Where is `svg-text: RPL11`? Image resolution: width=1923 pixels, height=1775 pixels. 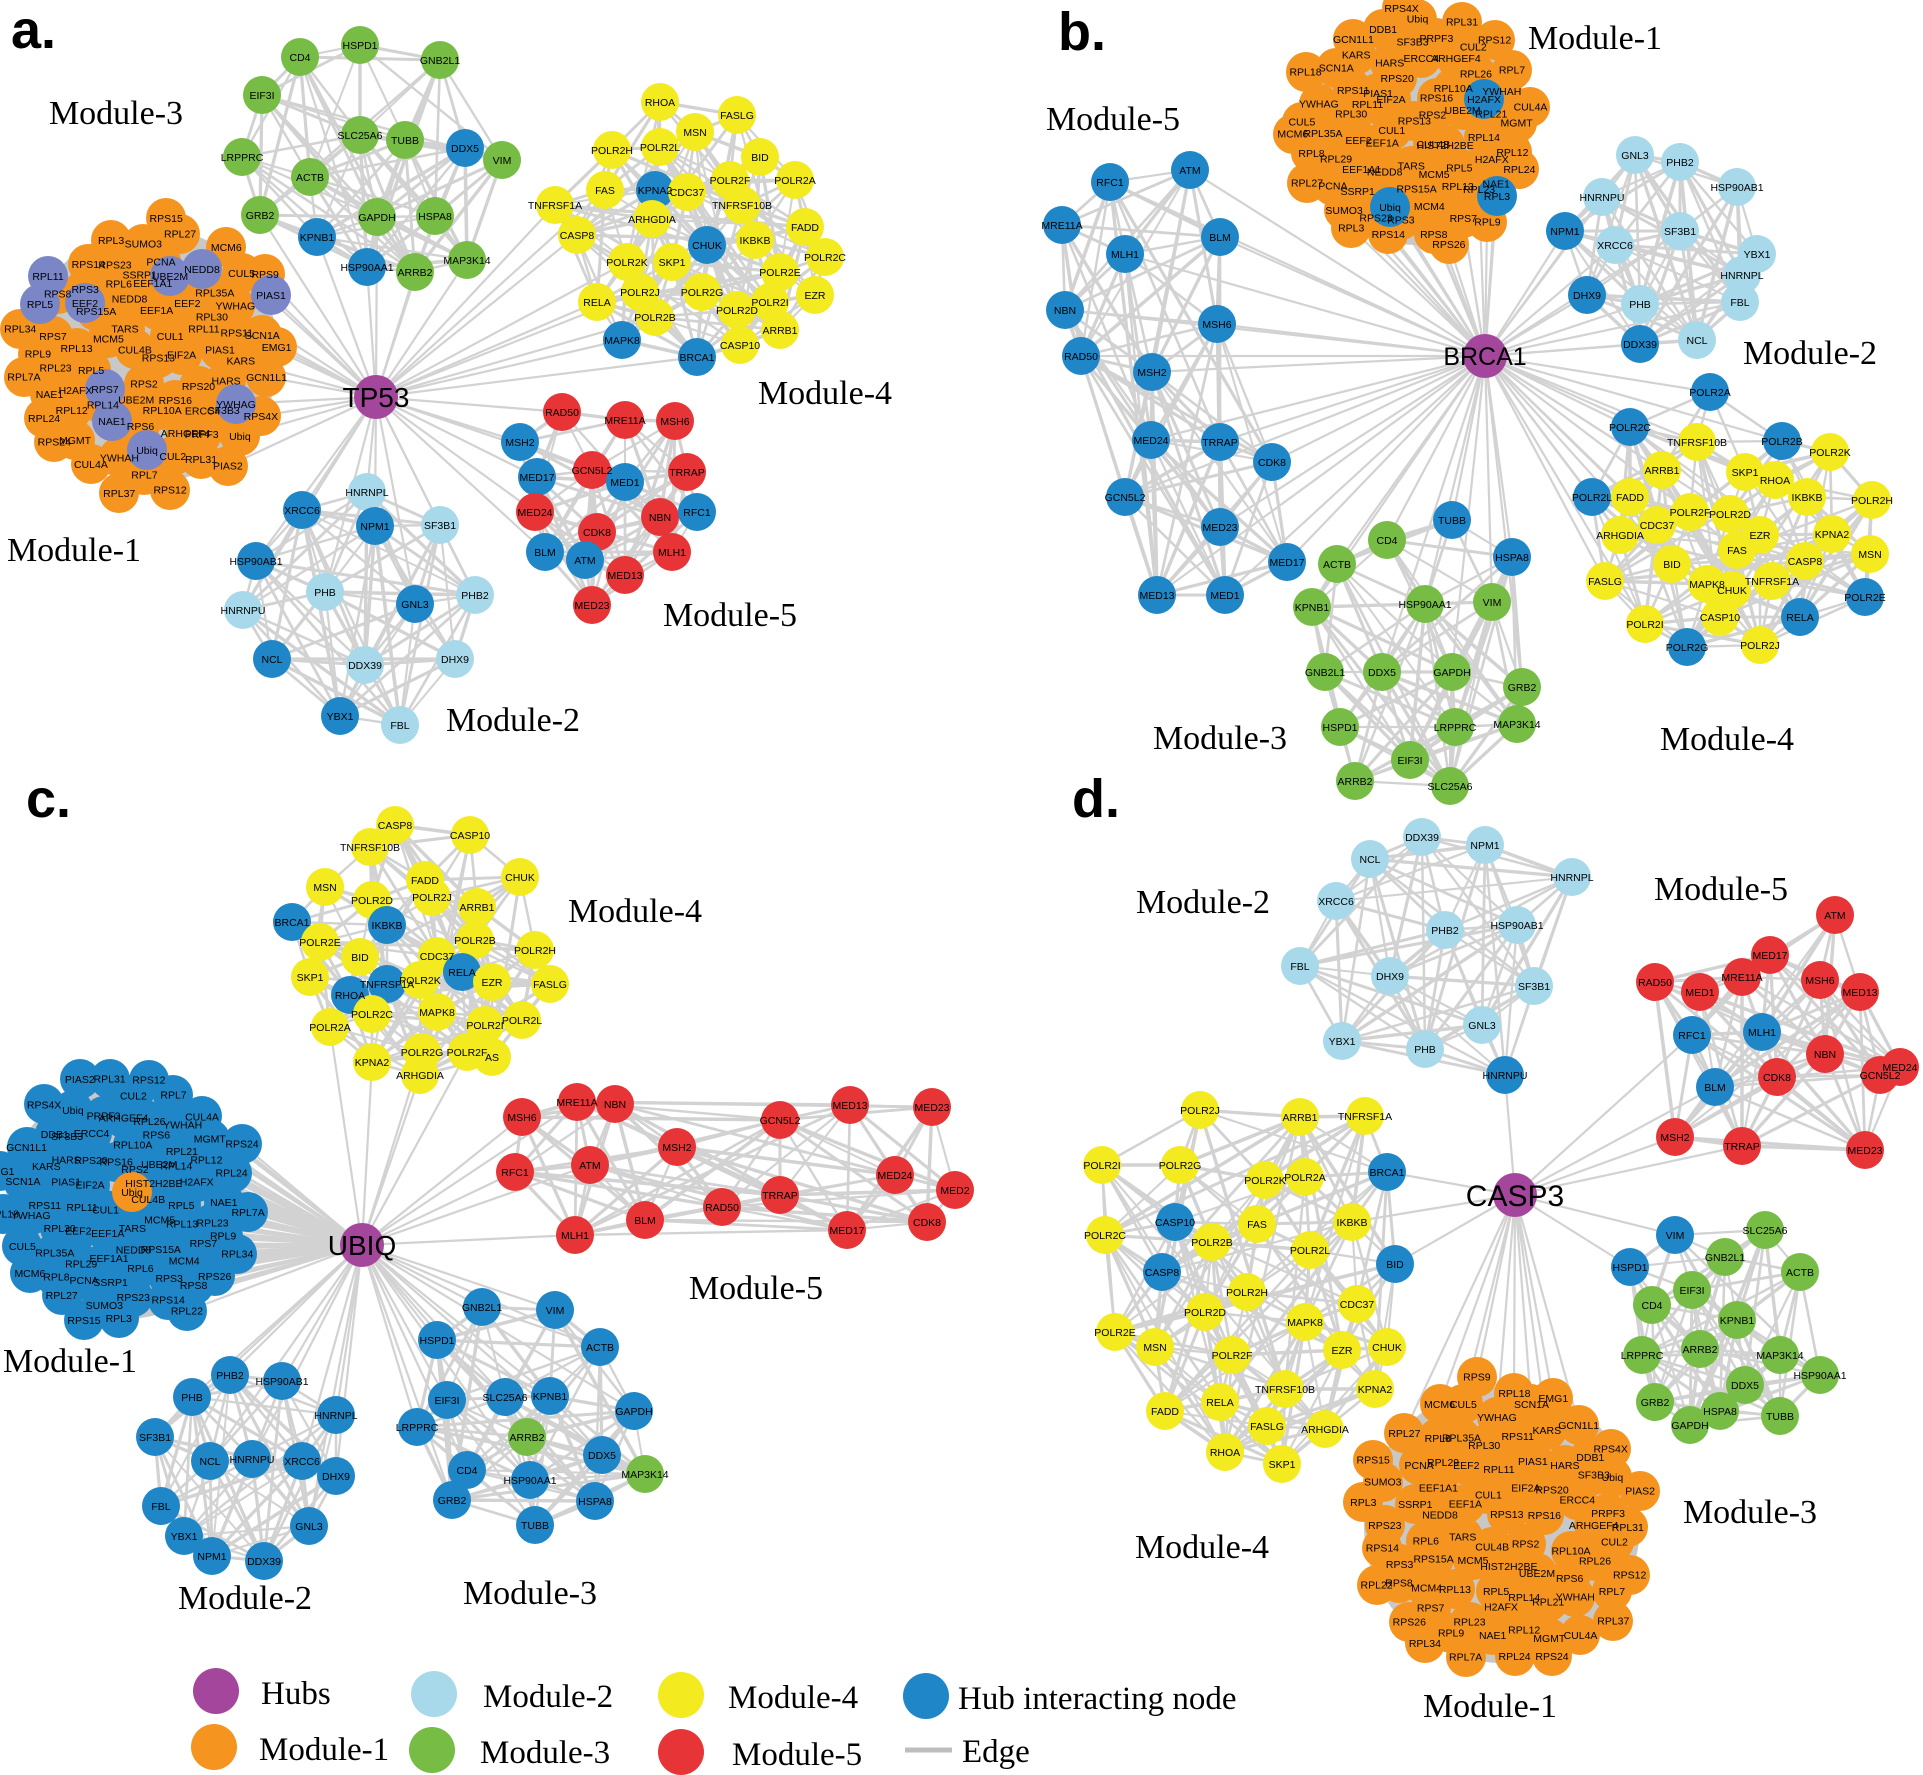
svg-text: RPL11 is located at coordinates (1367, 105).